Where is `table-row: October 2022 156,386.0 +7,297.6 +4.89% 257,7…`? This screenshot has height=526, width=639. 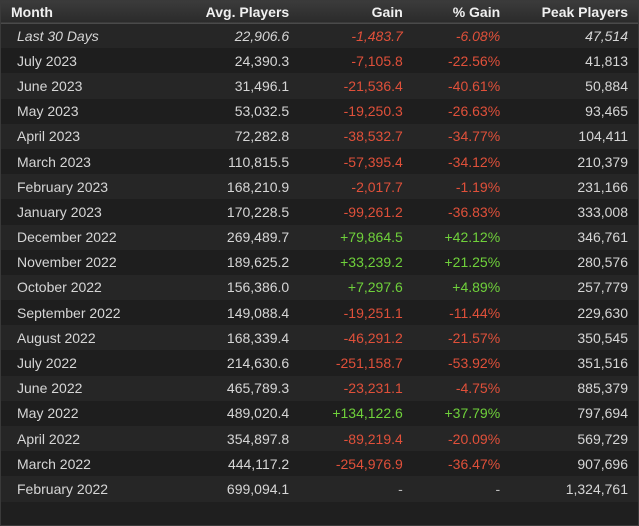
table-row: October 2022 156,386.0 +7,297.6 +4.89% 257,7… is located at coordinates (319, 287).